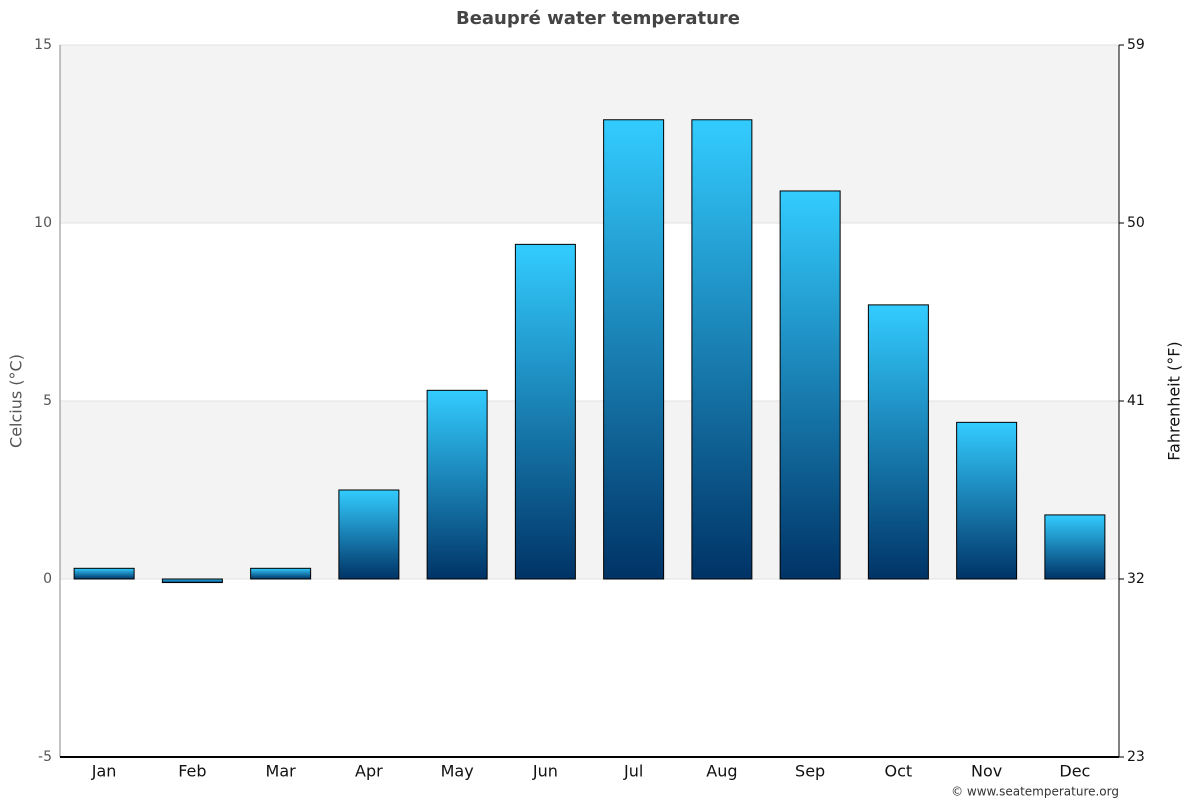  I want to click on y2-tick-label: 23, so click(1136, 757).